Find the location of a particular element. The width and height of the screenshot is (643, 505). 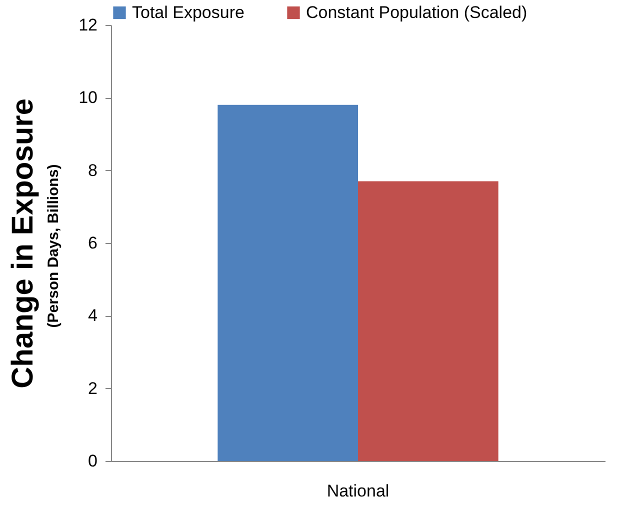

y-axis-title: Change in Exposure (Person Days, Billions) is located at coordinates (34, 243).